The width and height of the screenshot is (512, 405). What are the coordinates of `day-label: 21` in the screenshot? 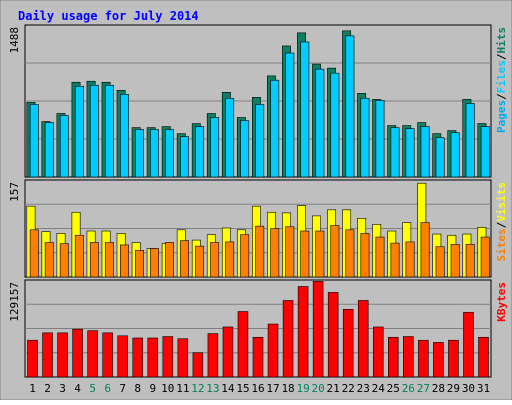 It's located at (333, 388).